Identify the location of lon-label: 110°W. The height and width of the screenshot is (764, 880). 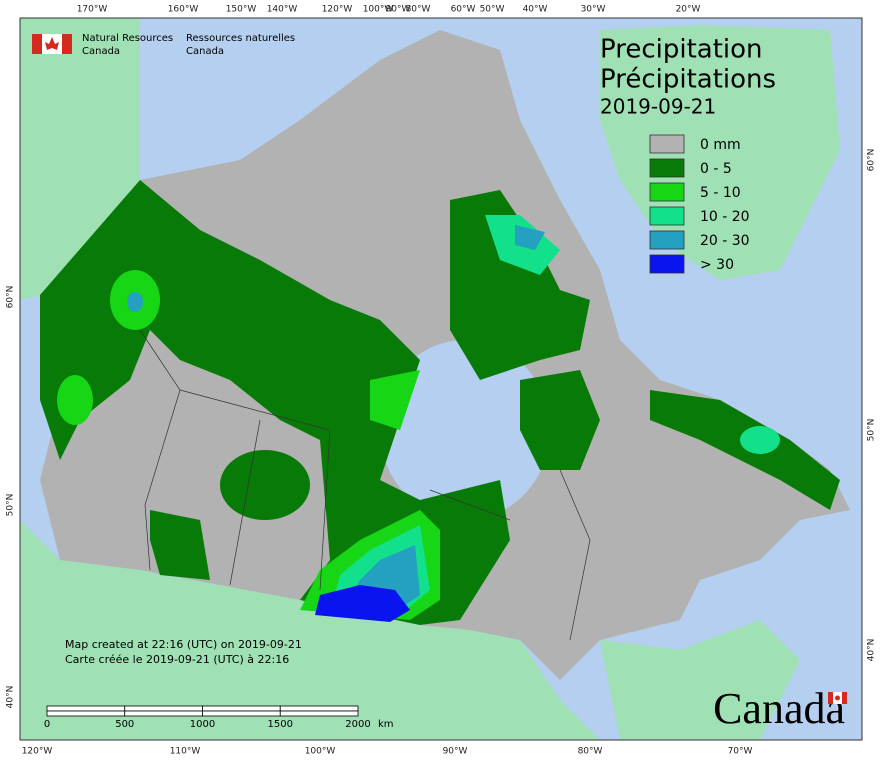
(185, 752).